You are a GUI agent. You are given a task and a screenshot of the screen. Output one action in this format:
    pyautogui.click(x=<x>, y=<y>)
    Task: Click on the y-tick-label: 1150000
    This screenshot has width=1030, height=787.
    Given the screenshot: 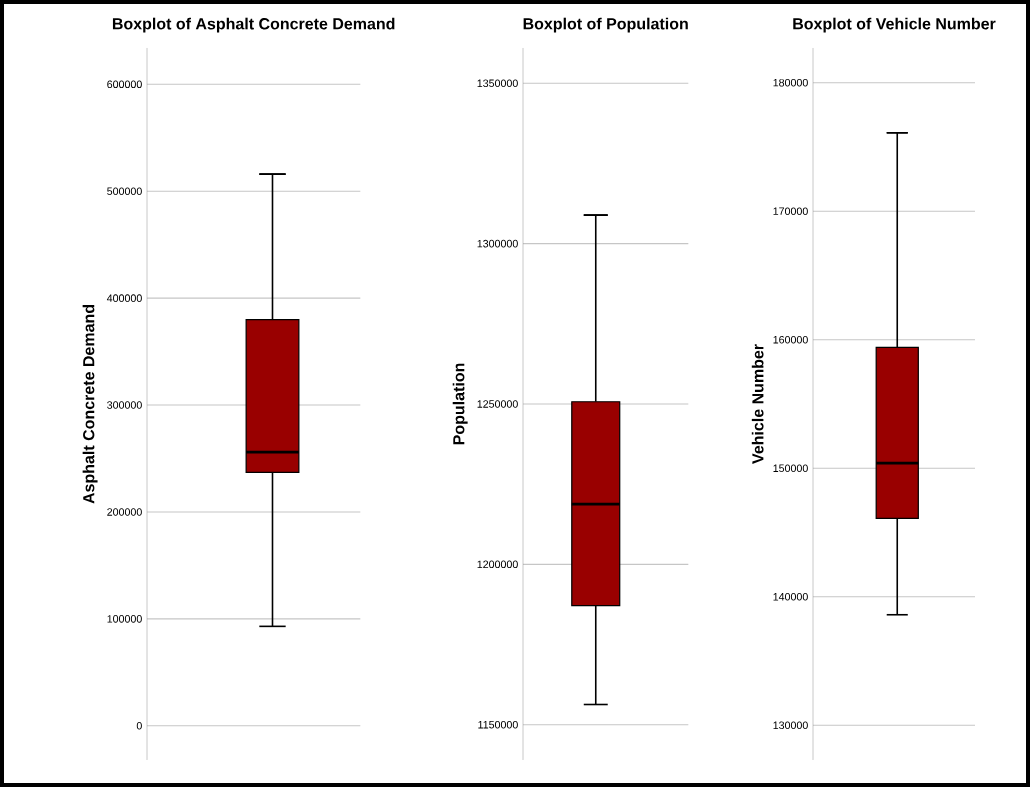 What is the action you would take?
    pyautogui.click(x=498, y=724)
    